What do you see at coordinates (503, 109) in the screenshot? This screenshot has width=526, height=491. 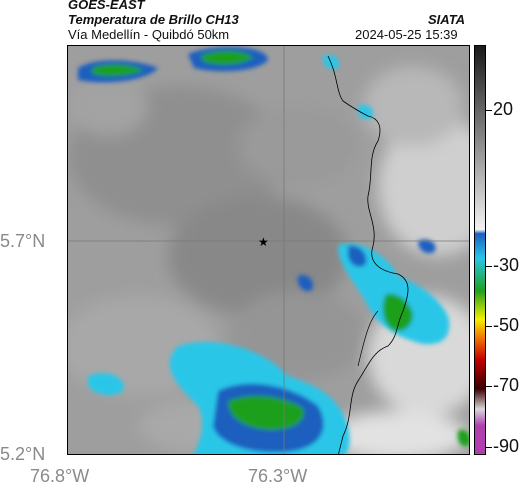 I see `colorbar-label: 20` at bounding box center [503, 109].